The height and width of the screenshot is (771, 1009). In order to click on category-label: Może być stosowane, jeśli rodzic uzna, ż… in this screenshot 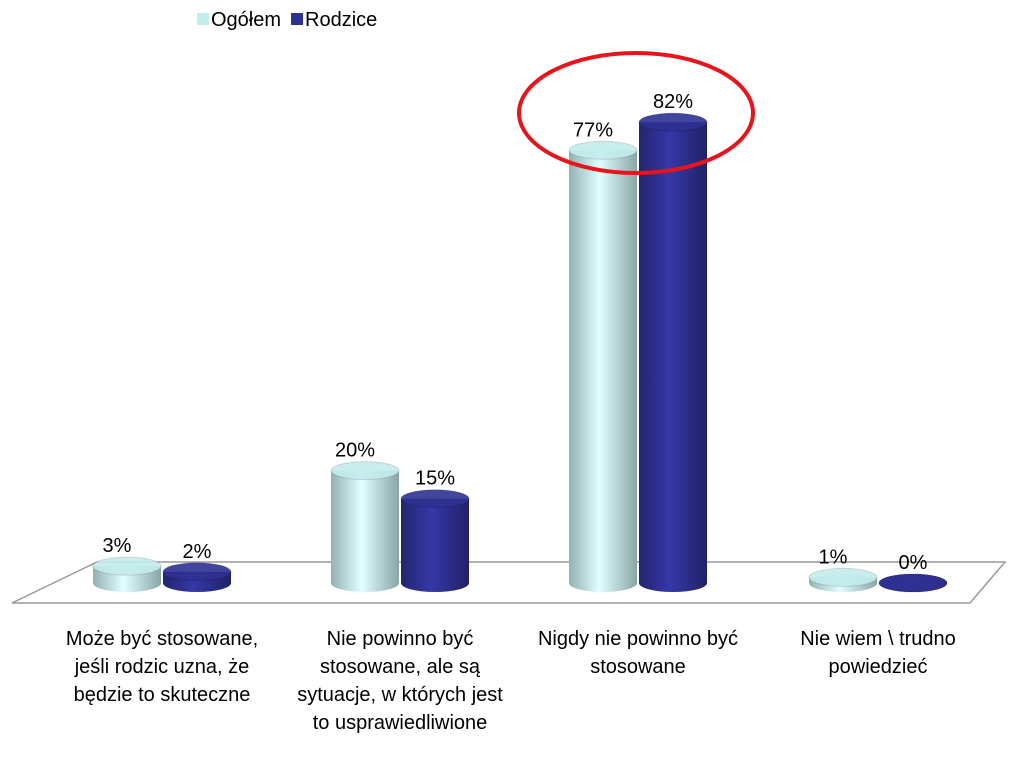, I will do `click(162, 667)`.